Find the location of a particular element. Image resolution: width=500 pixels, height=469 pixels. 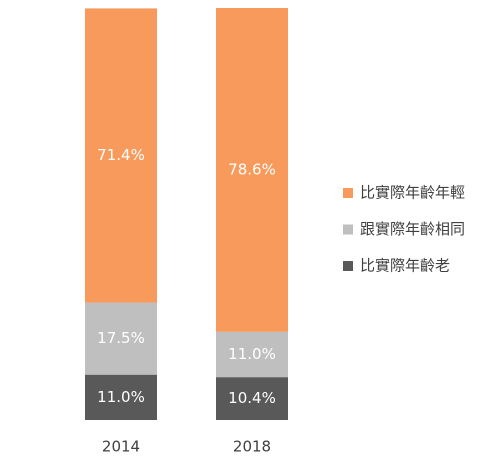

data-label: 78.6% is located at coordinates (252, 169).